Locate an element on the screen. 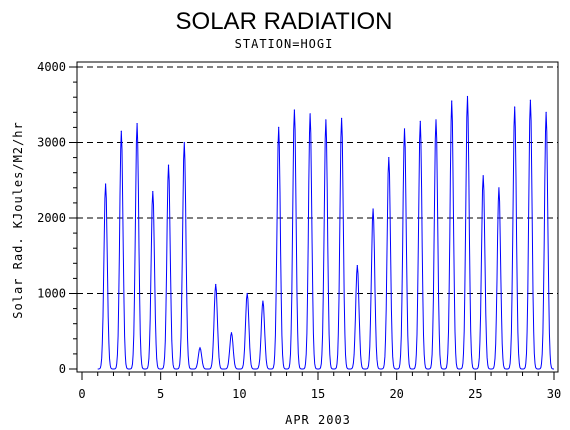 The image size is (570, 430). x-tick-label: 5 is located at coordinates (160, 394).